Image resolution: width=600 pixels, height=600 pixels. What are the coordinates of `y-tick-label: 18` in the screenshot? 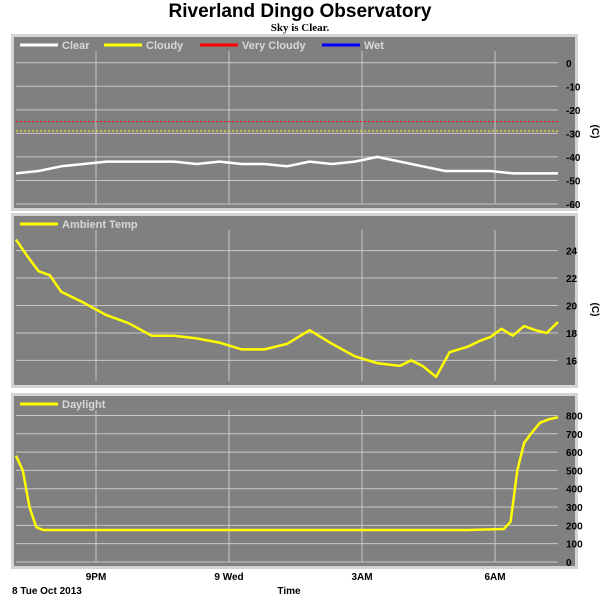 It's located at (572, 334).